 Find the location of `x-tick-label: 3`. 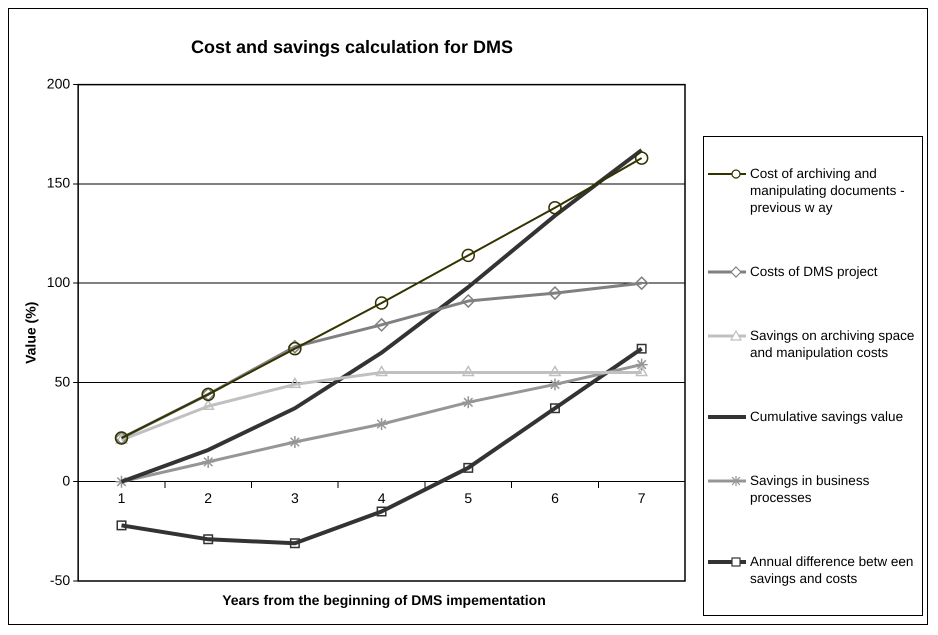

x-tick-label: 3 is located at coordinates (294, 498).